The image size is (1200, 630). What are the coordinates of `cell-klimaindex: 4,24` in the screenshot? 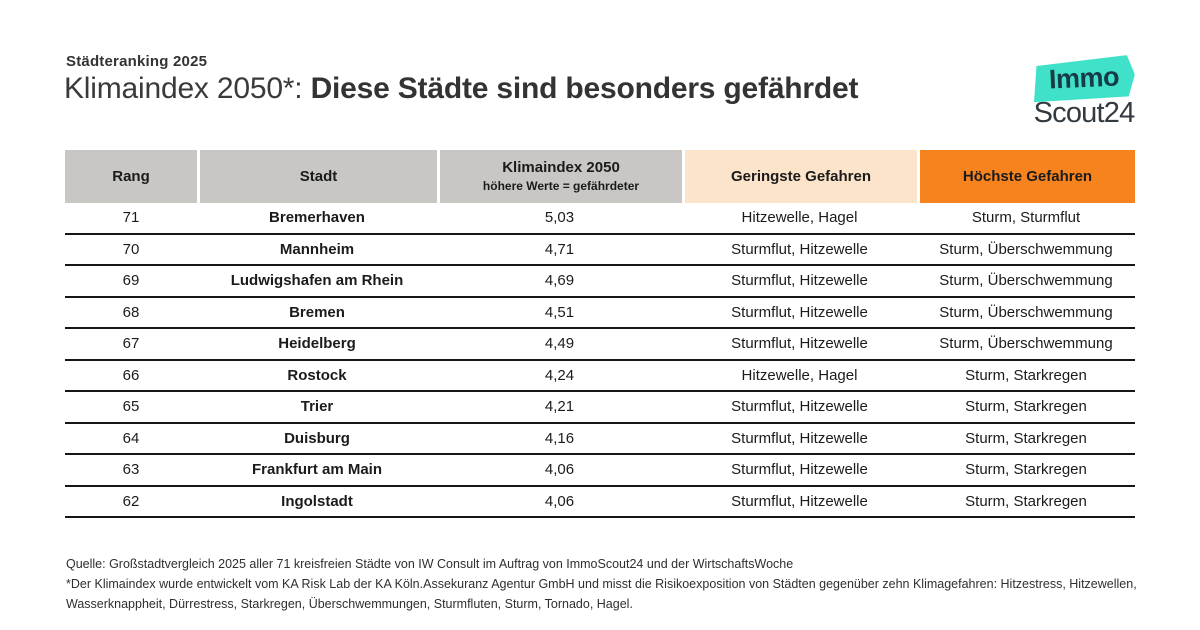 It's located at (559, 376).